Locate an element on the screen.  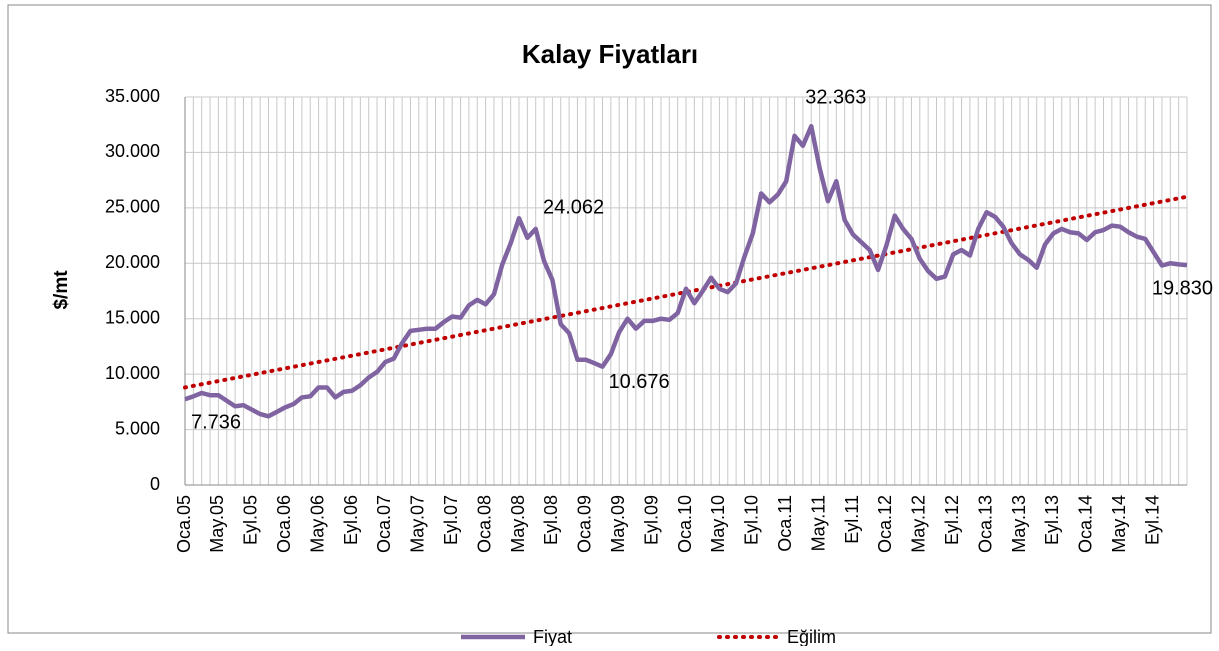
data-label: 24.062 is located at coordinates (573, 208).